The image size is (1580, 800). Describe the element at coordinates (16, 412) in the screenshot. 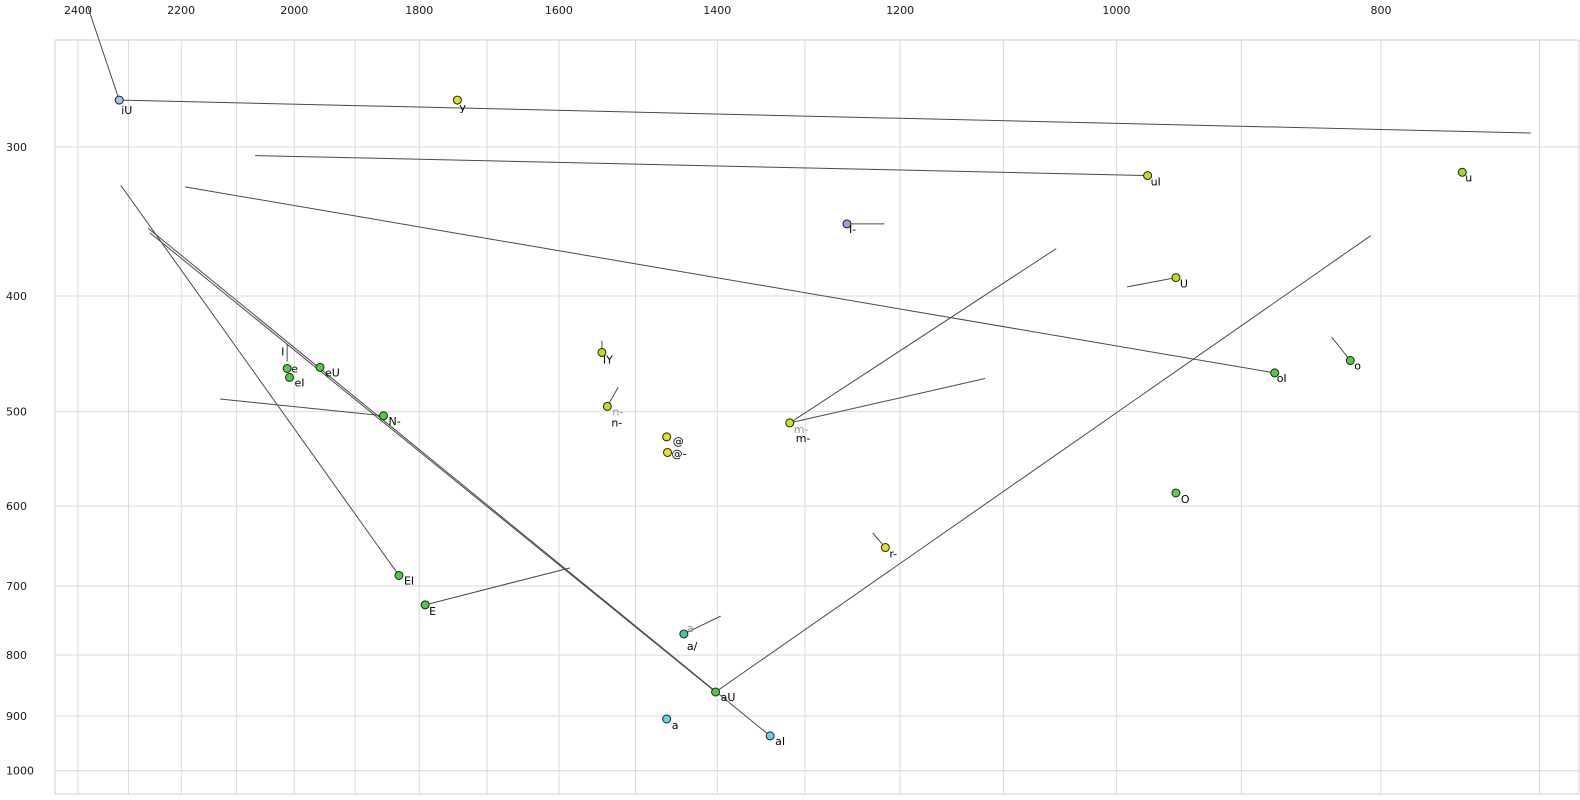

I see `y-tick-label: 500` at that location.